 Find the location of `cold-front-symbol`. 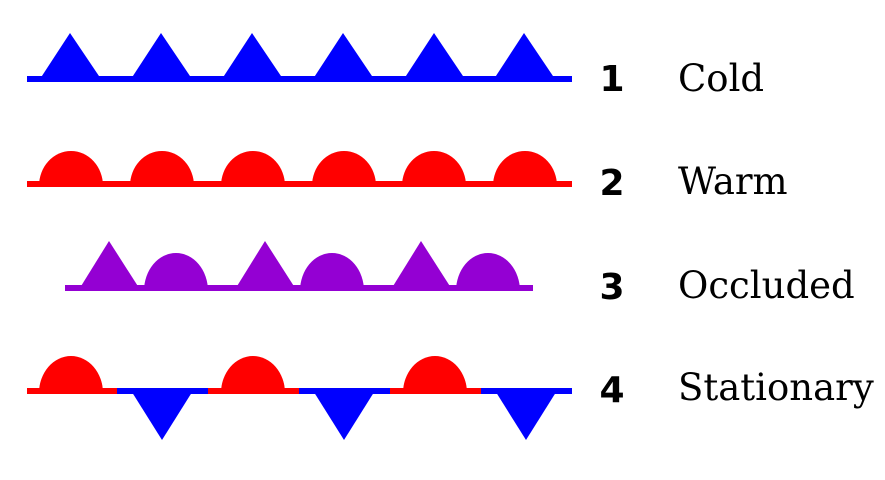

cold-front-symbol is located at coordinates (299, 57).